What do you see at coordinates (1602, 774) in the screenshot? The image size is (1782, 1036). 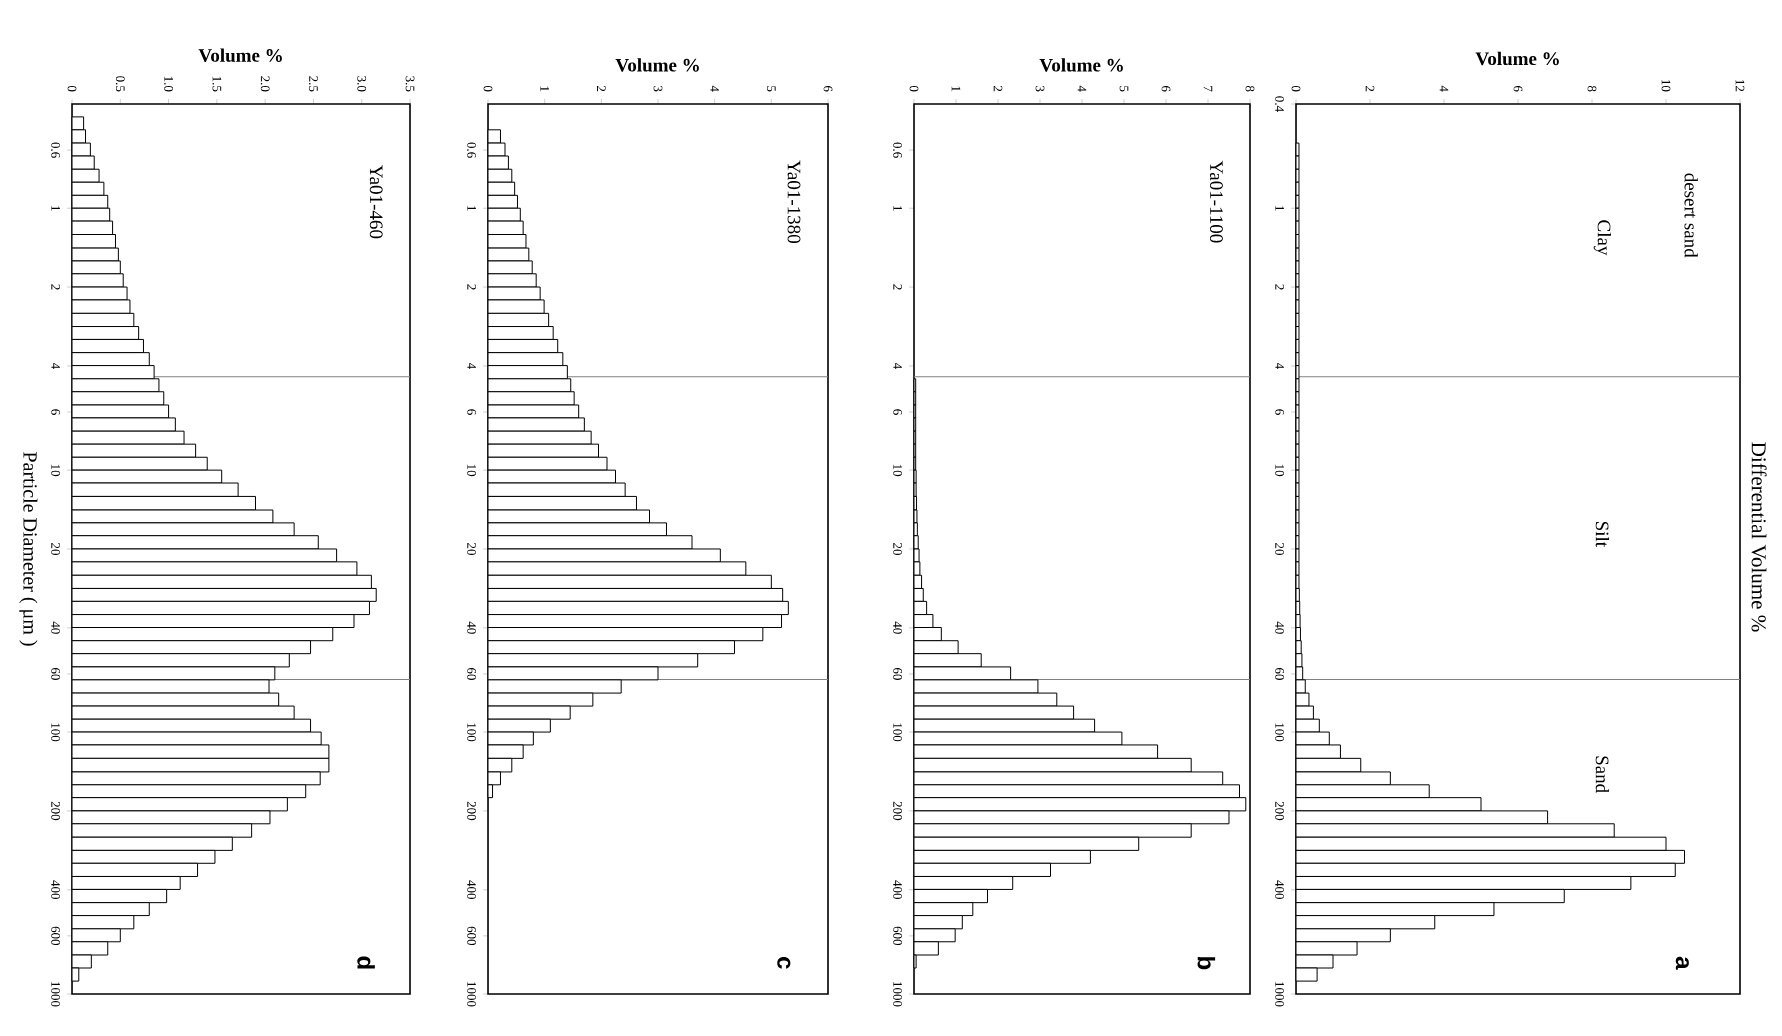 I see `annotation: Sand` at bounding box center [1602, 774].